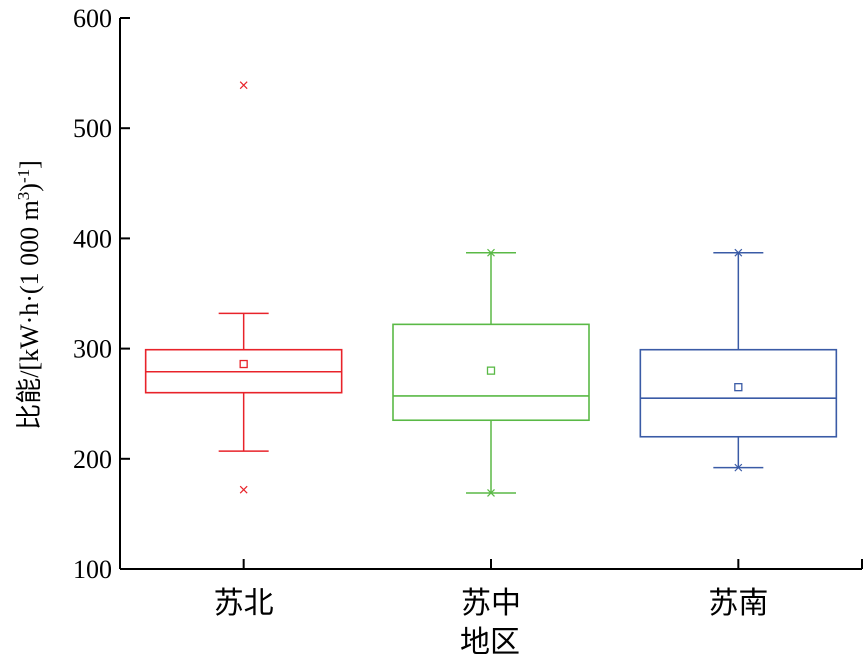 This screenshot has width=865, height=666. I want to click on y-axis-label-main: 比能/[kW·h·(1 000 m, so click(29, 315).